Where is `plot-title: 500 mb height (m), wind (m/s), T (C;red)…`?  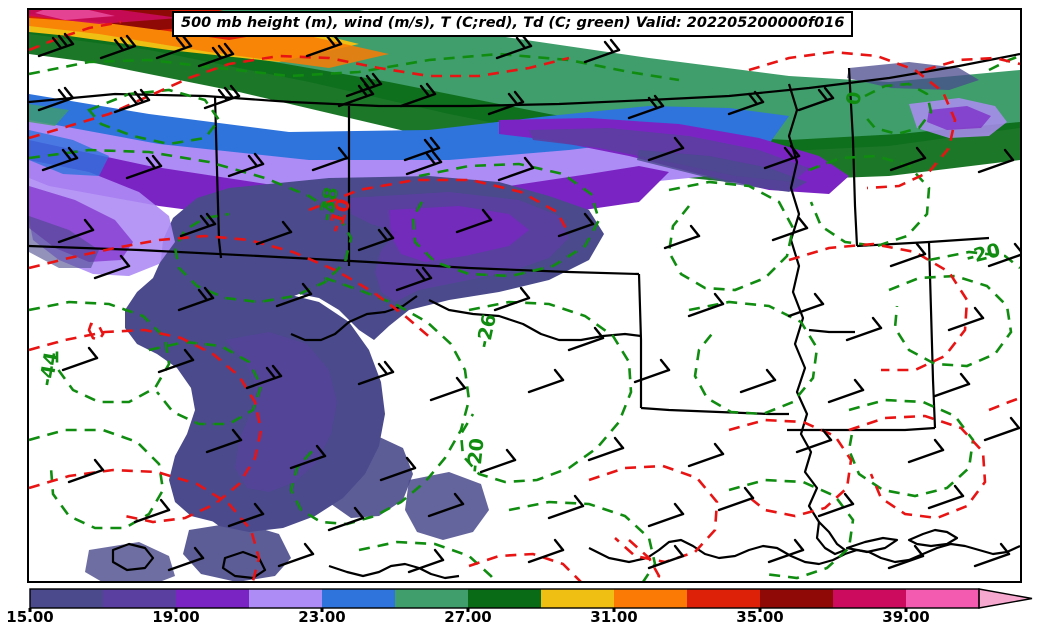 plot-title: 500 mb height (m), wind (m/s), T (C;red)… is located at coordinates (513, 24).